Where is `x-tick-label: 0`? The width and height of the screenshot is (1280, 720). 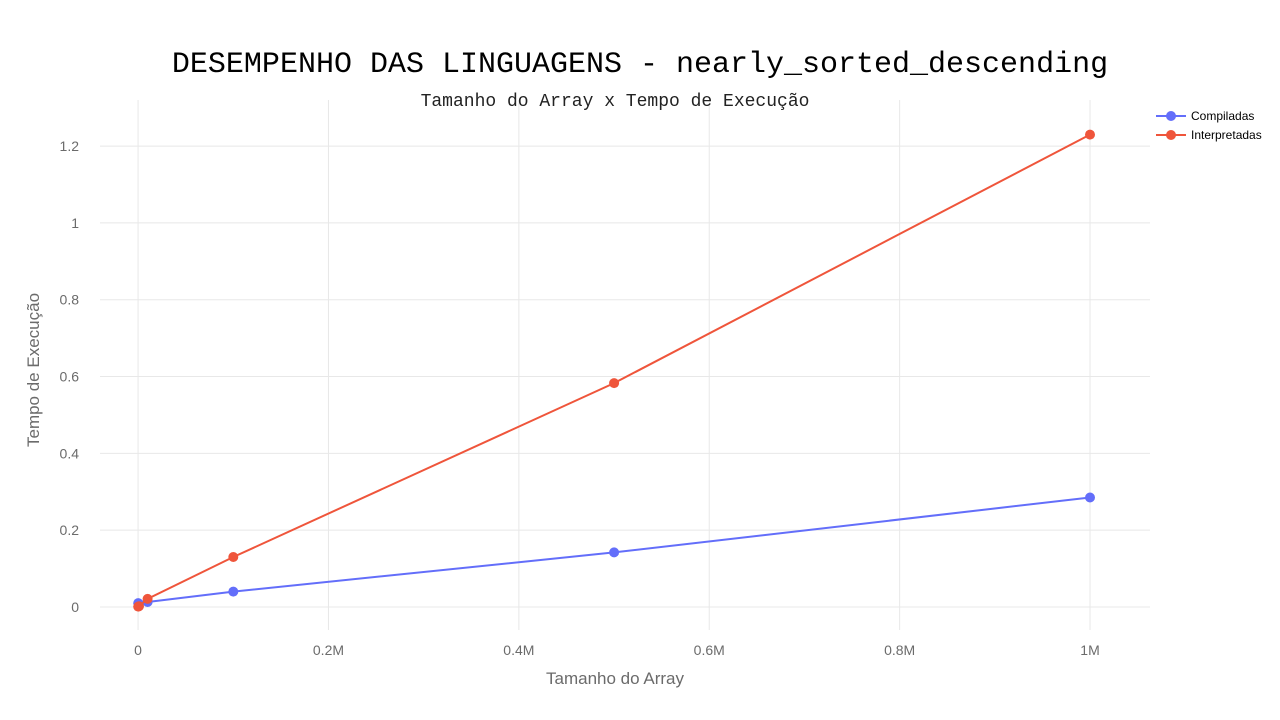 x-tick-label: 0 is located at coordinates (138, 650).